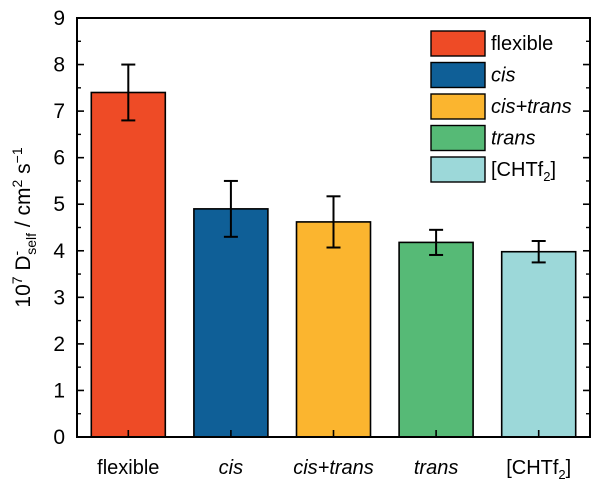 Image resolution: width=598 pixels, height=483 pixels. What do you see at coordinates (128, 468) in the screenshot?
I see `x-tick-label: flexible` at bounding box center [128, 468].